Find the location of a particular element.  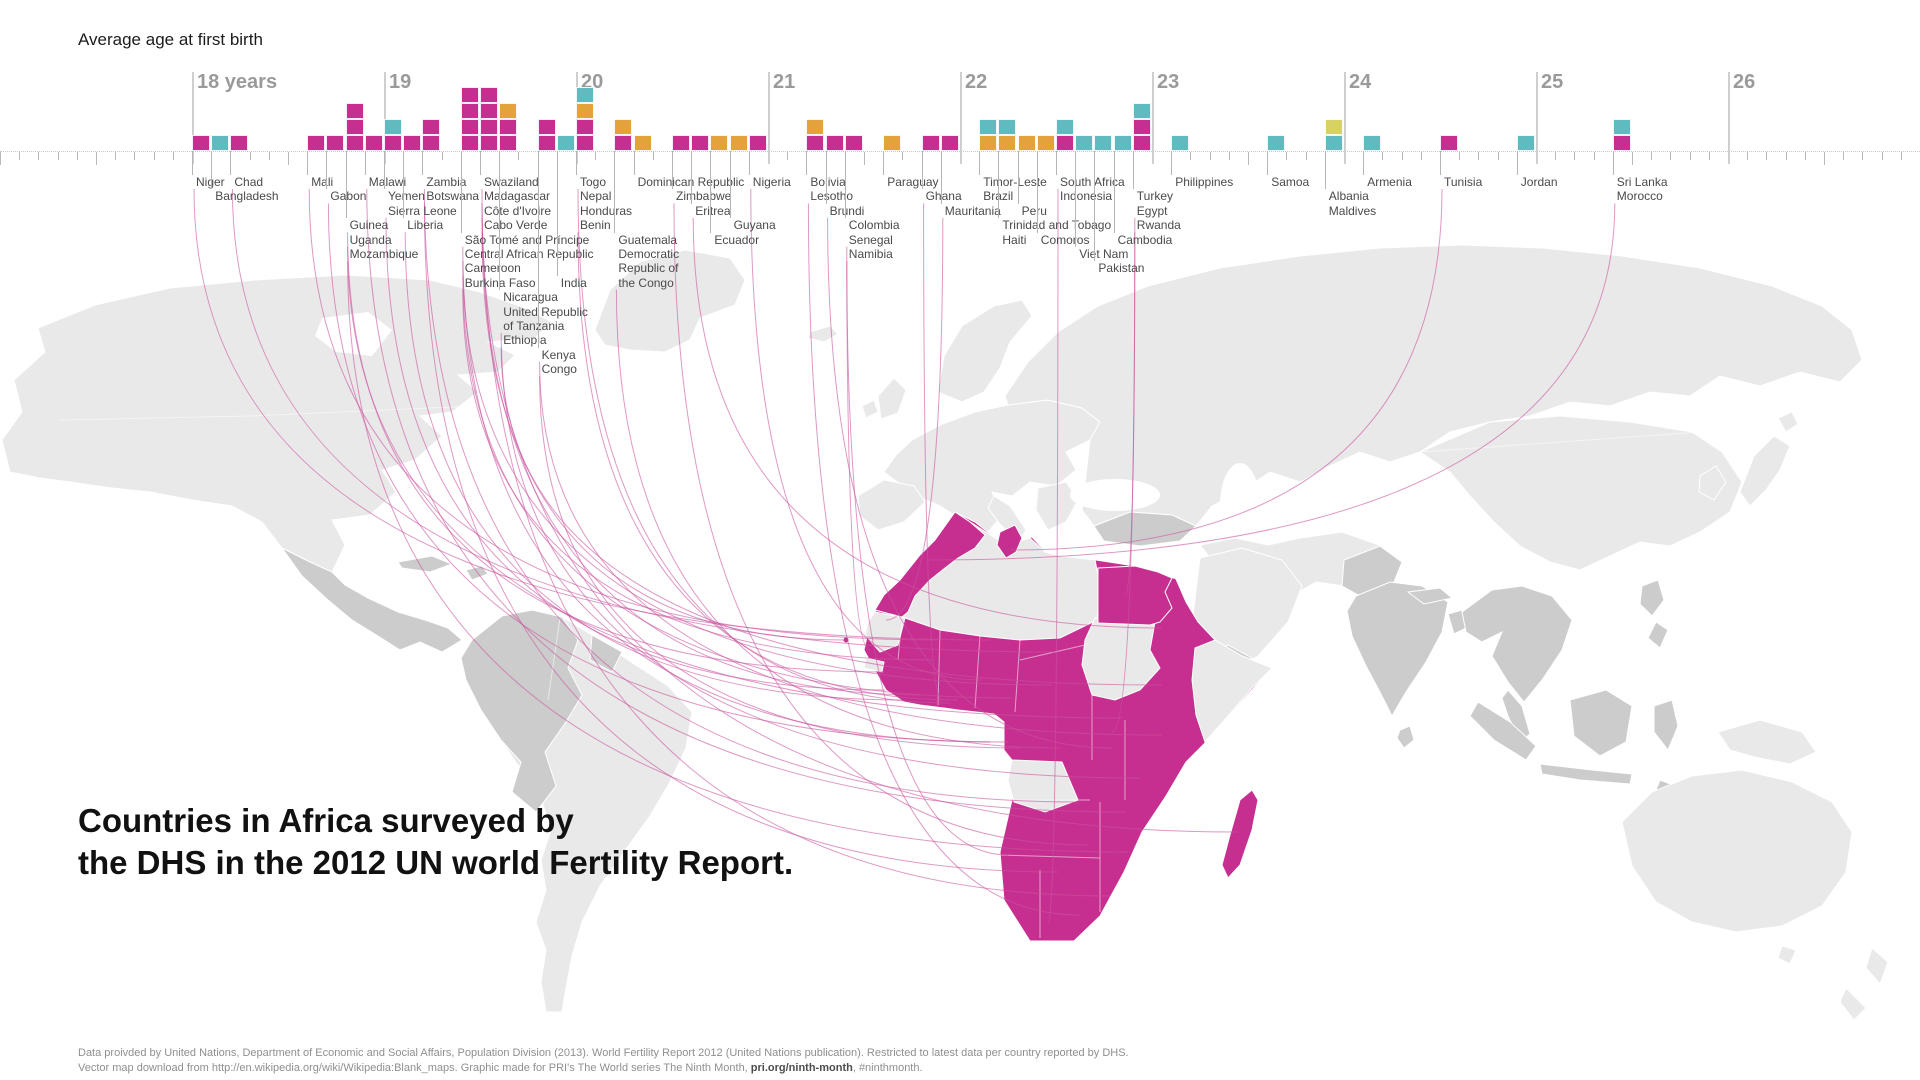

country-label: Ghana is located at coordinates (943, 196).